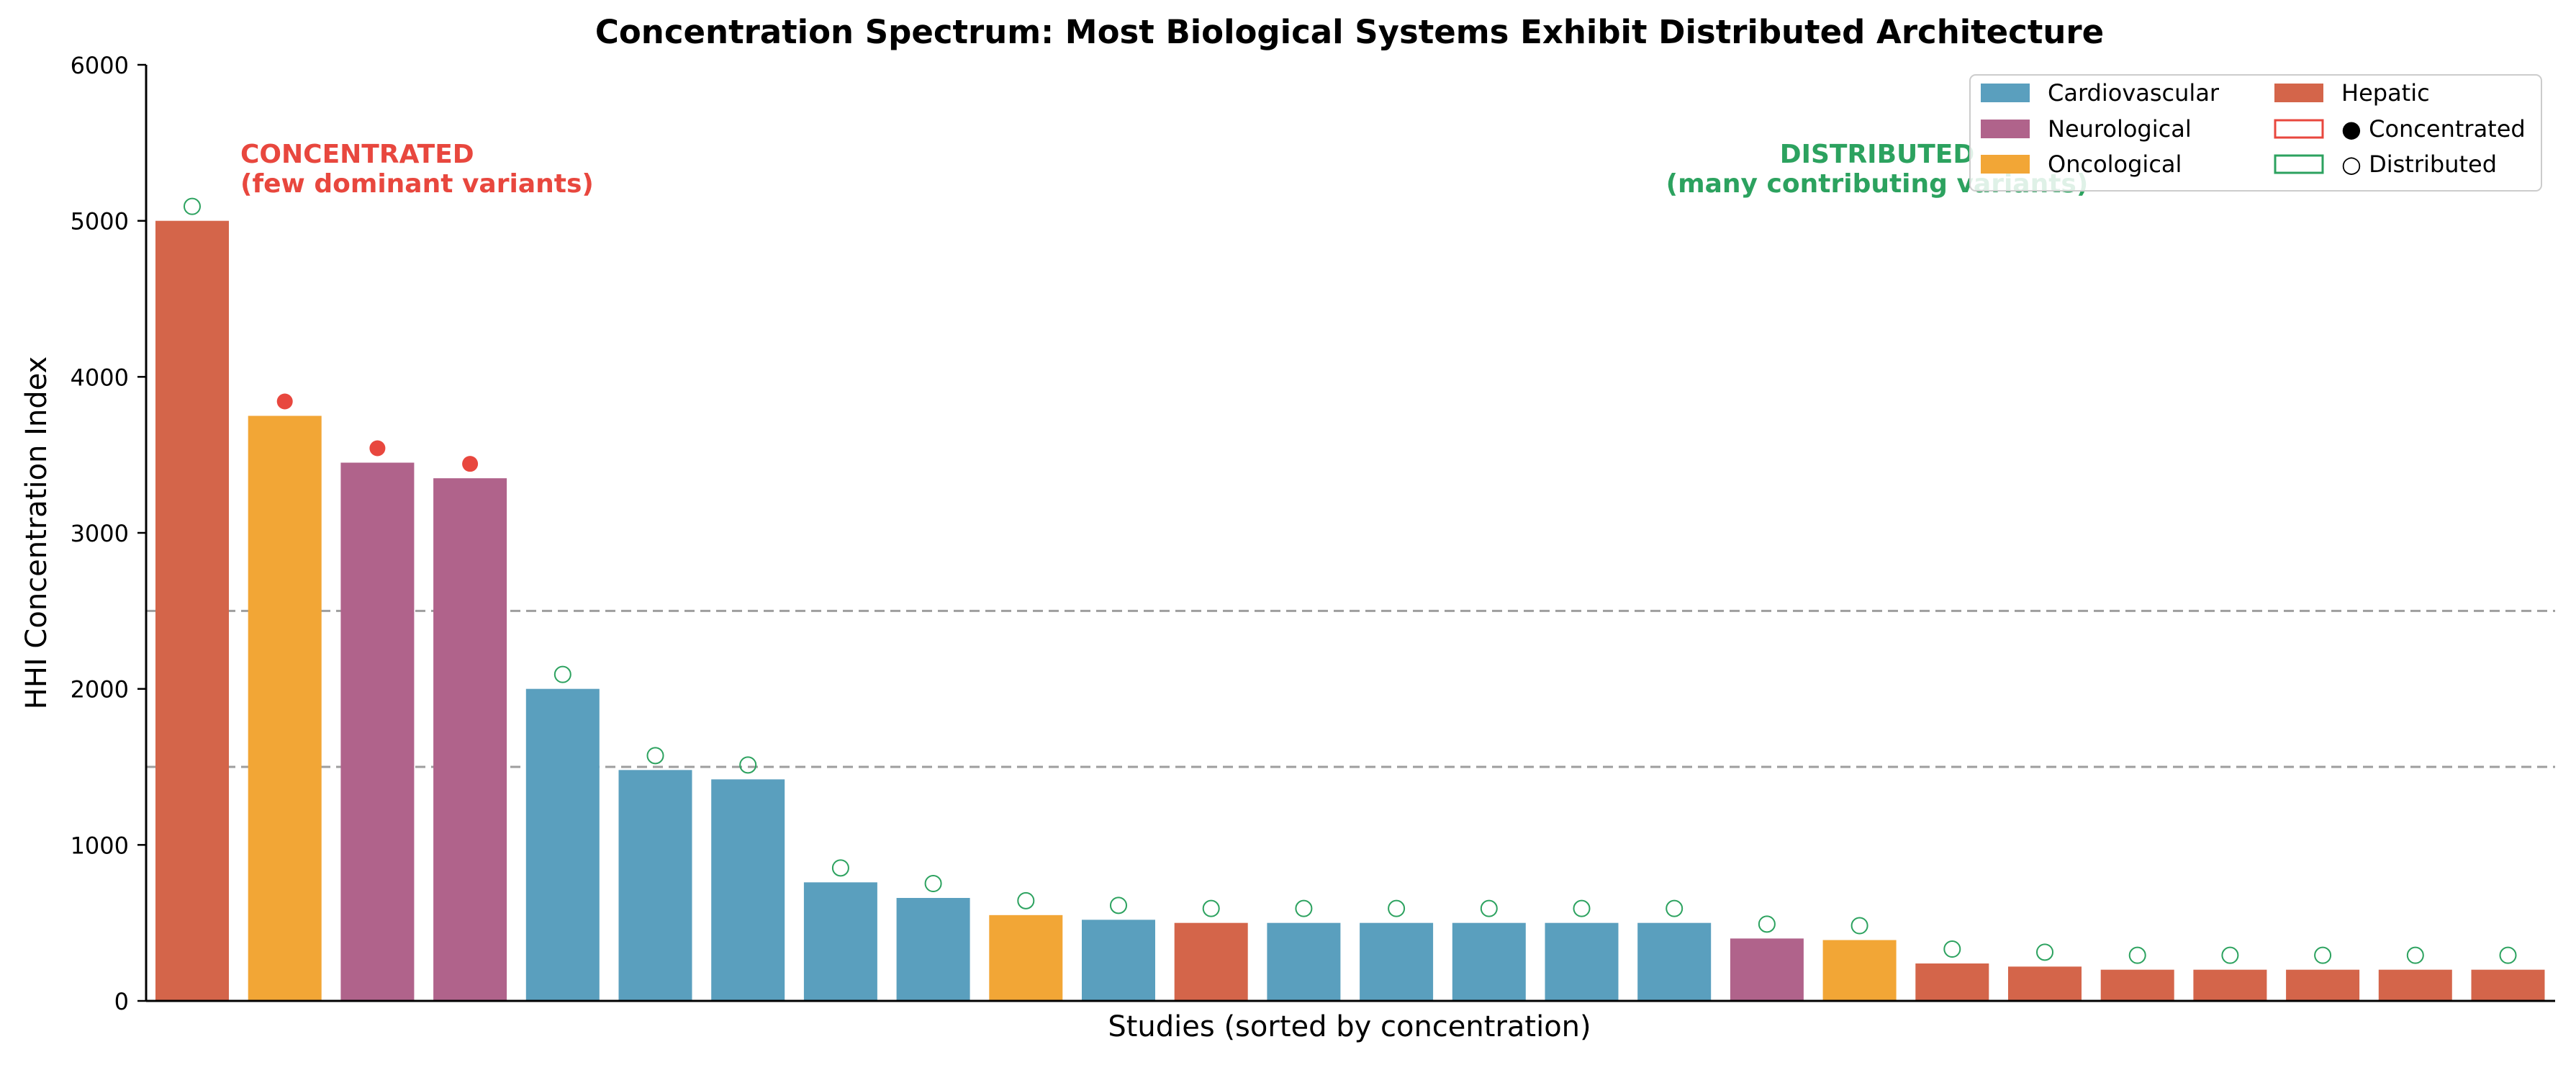  Describe the element at coordinates (285, 708) in the screenshot. I see `bar-2-oncological` at that location.